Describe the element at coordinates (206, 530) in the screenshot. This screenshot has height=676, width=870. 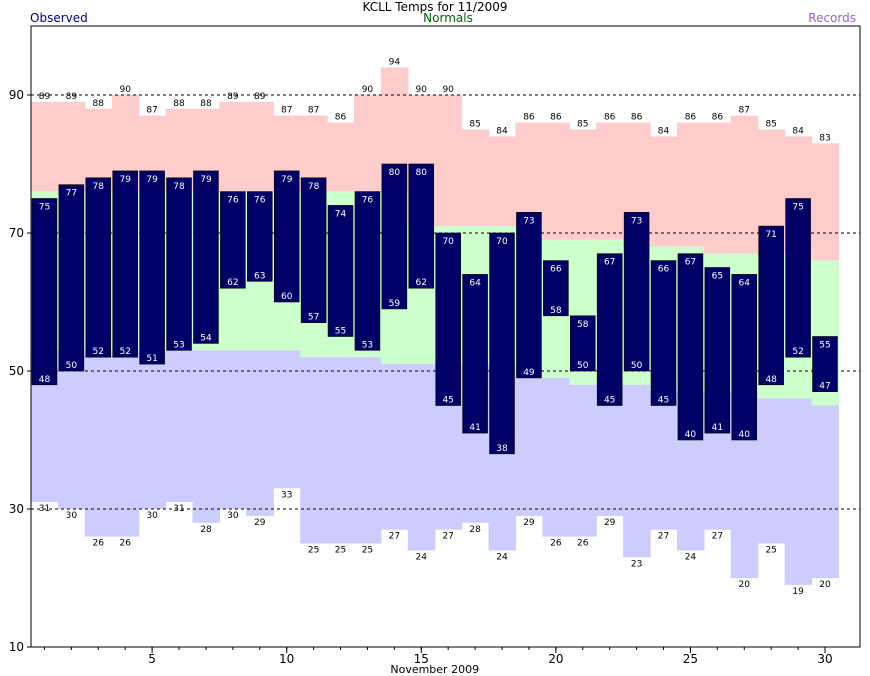
I see `record-low-label: 28` at that location.